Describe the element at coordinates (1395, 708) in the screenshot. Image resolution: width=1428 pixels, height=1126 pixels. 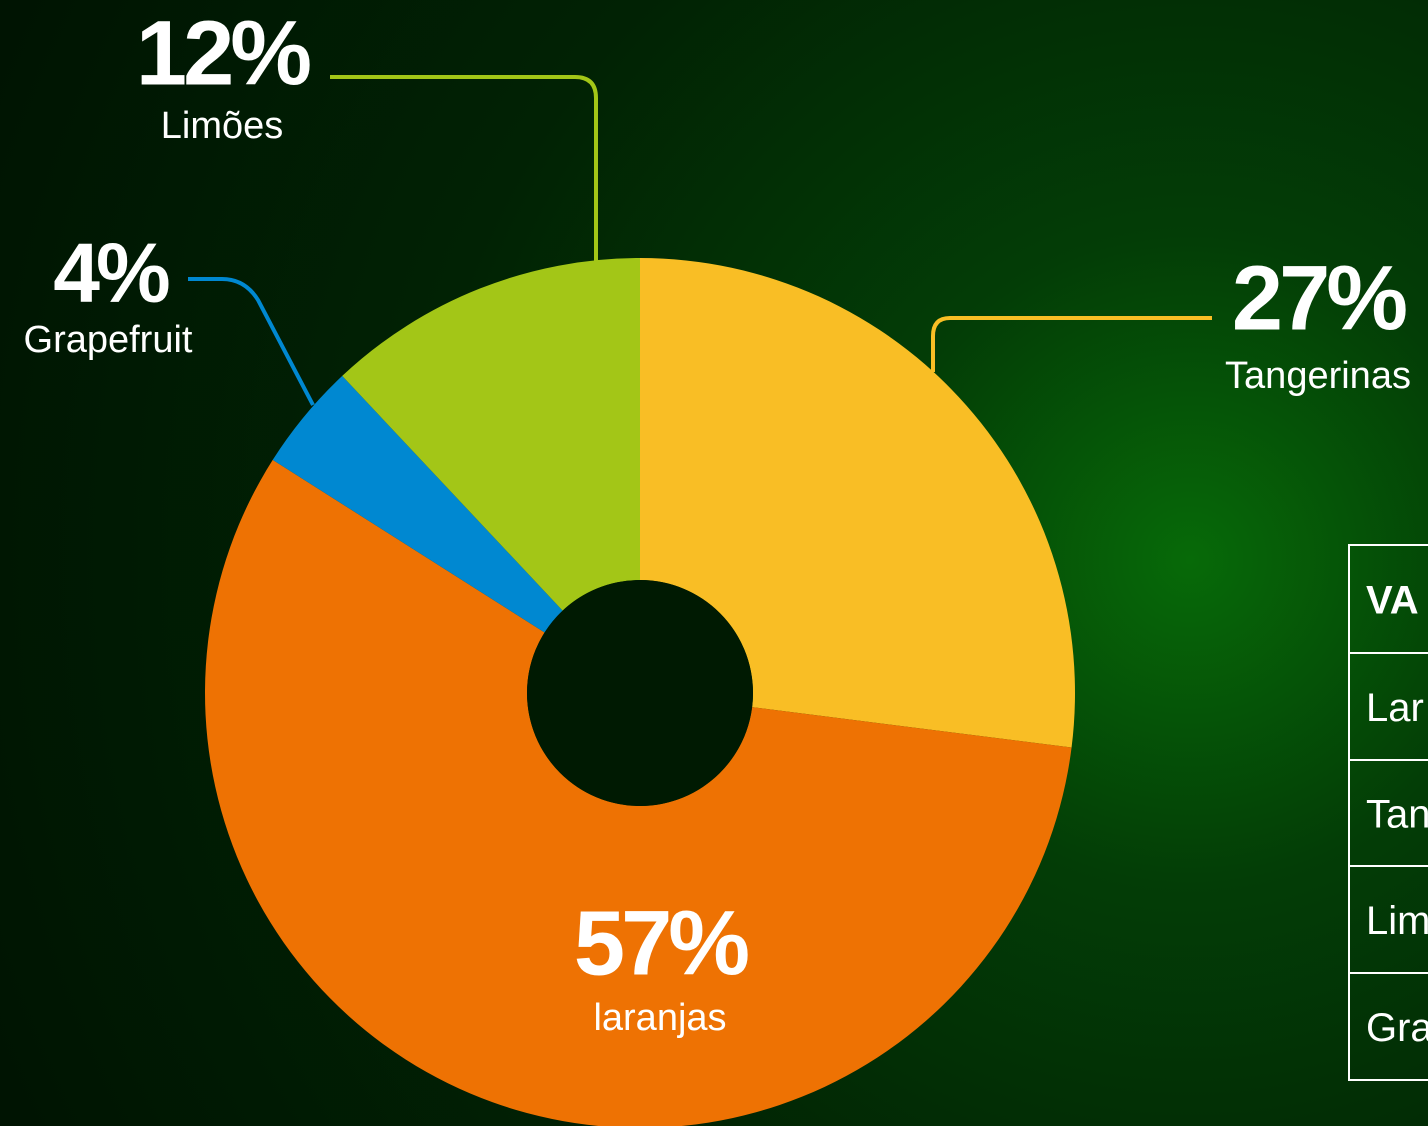
I see `table-cell: Lar` at that location.